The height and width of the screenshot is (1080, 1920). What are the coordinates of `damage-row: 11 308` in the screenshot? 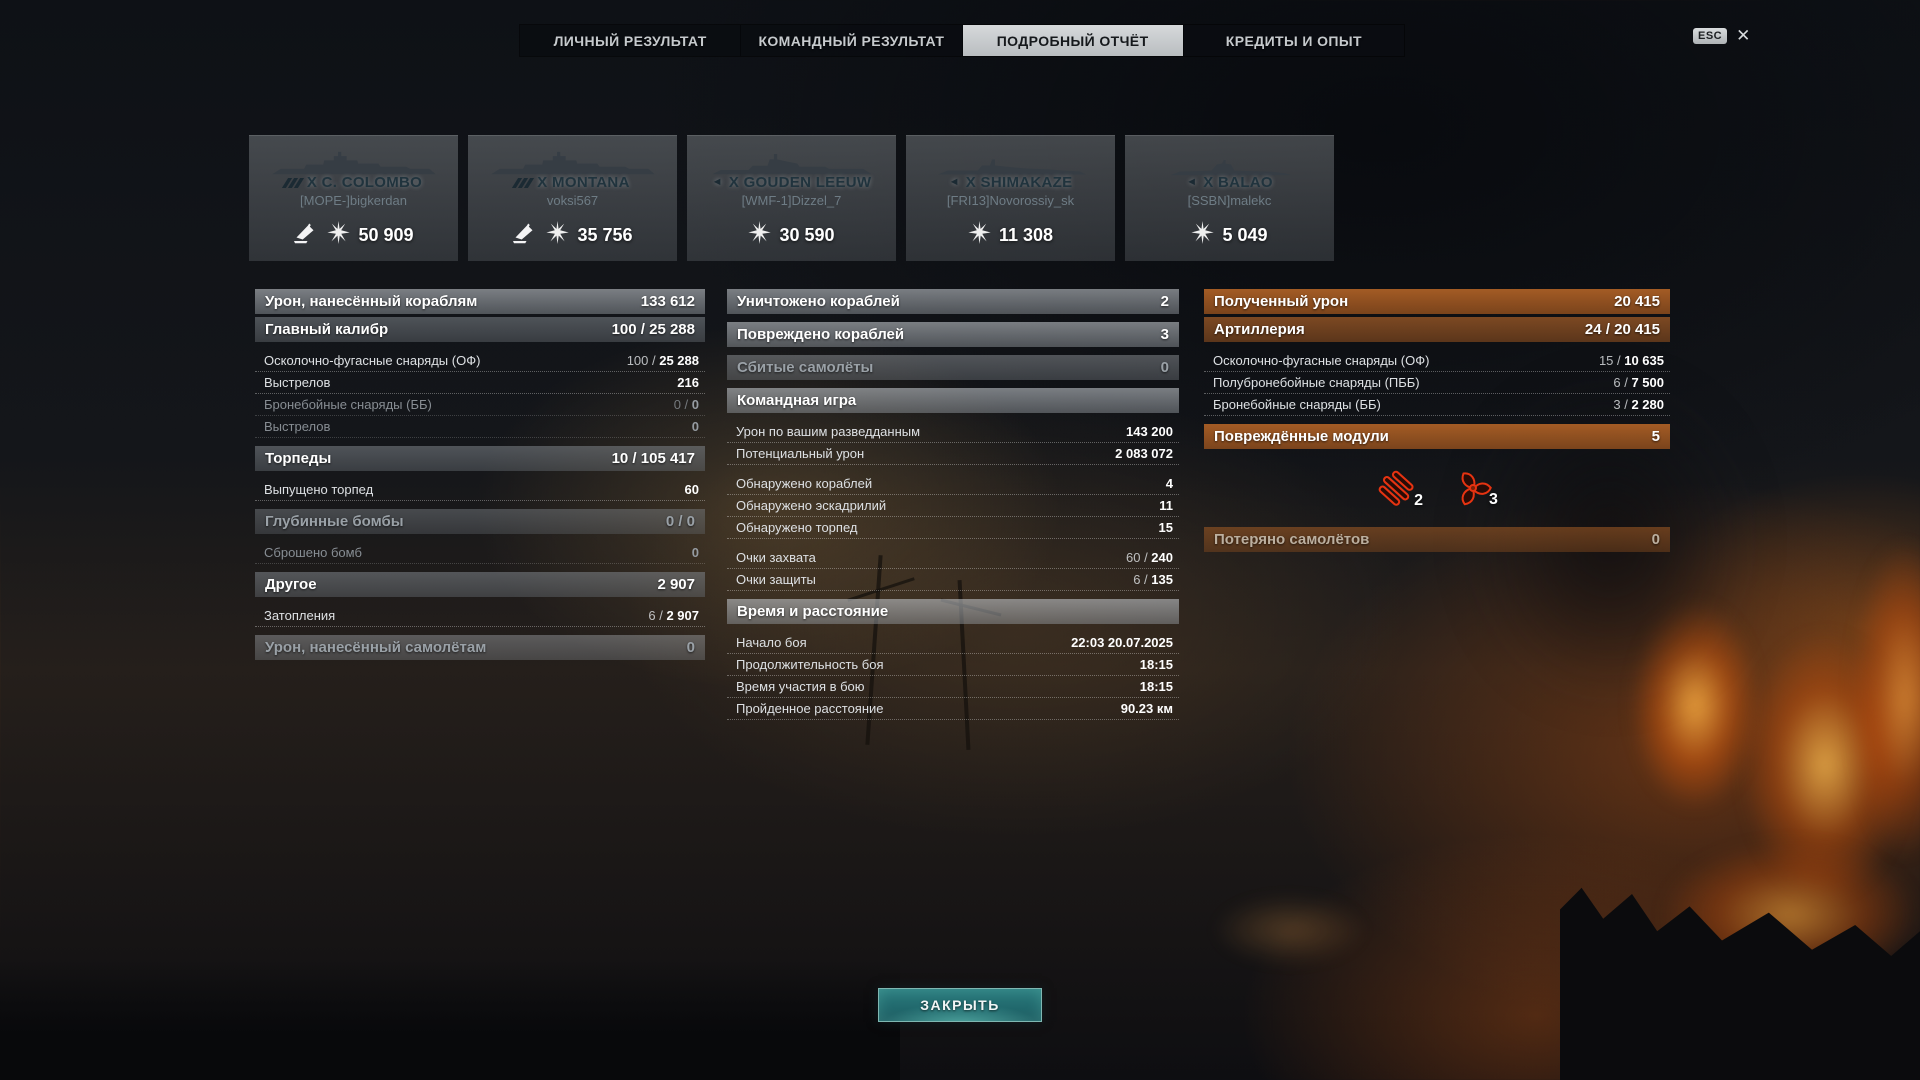 It's located at (1010, 235).